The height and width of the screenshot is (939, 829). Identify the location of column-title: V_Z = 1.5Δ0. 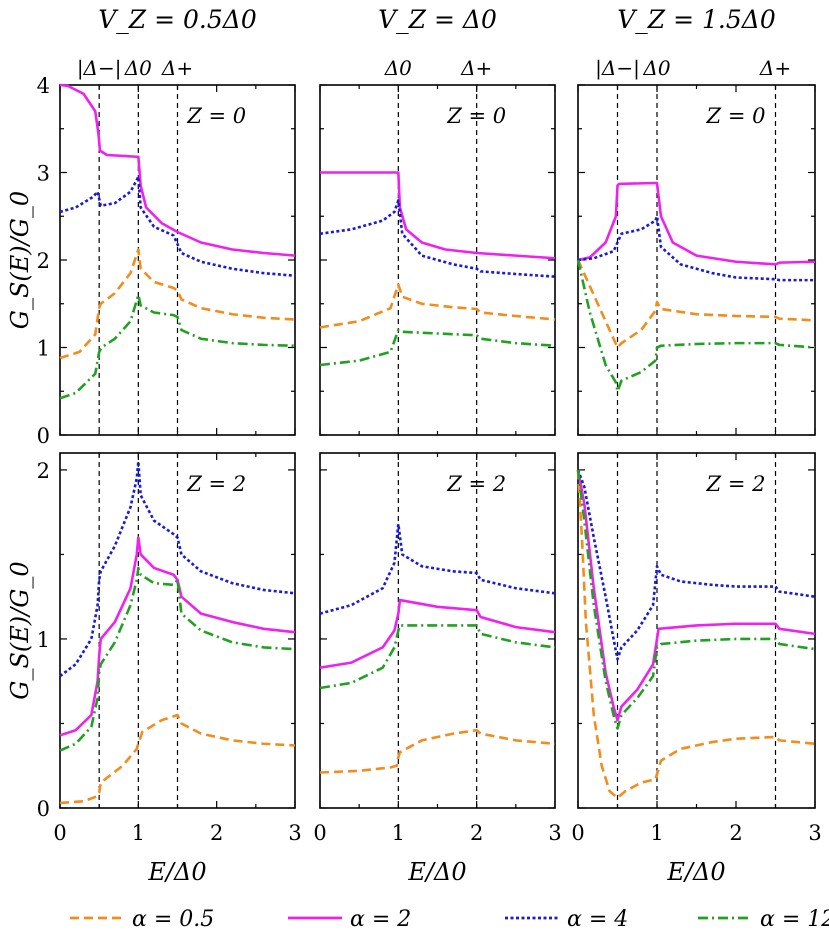
(696, 19).